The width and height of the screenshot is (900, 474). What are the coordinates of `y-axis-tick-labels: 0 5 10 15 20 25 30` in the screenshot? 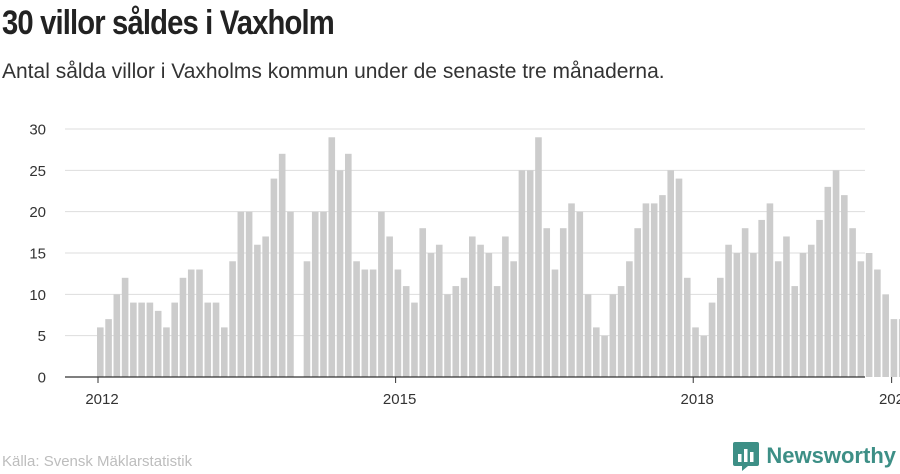 It's located at (37, 254).